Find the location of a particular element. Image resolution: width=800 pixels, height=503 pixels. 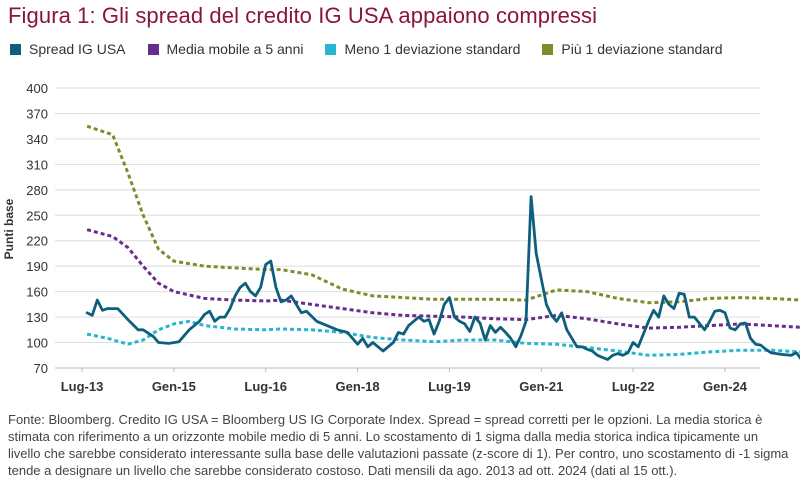

legend-label-spread: Spread IG USA is located at coordinates (77, 49).